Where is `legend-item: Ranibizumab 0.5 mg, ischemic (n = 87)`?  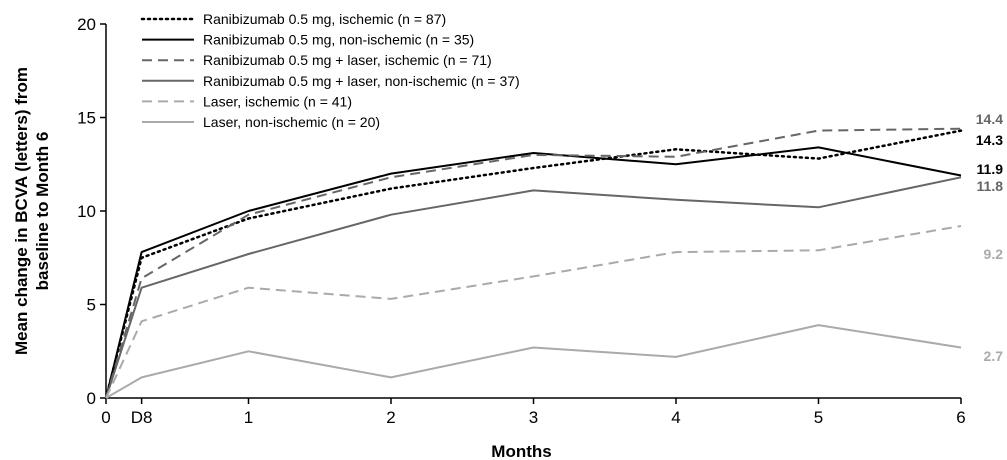 legend-item: Ranibizumab 0.5 mg, ischemic (n = 87) is located at coordinates (293, 19).